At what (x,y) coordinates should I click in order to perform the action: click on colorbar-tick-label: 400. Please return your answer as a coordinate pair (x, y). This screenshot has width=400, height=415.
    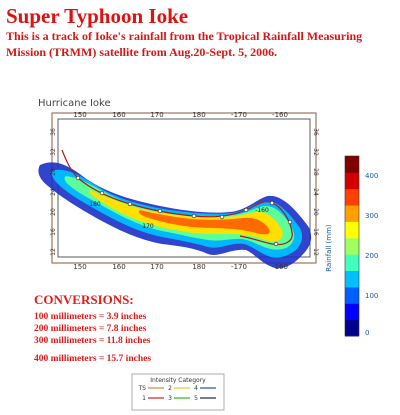
    Looking at the image, I should click on (371, 176).